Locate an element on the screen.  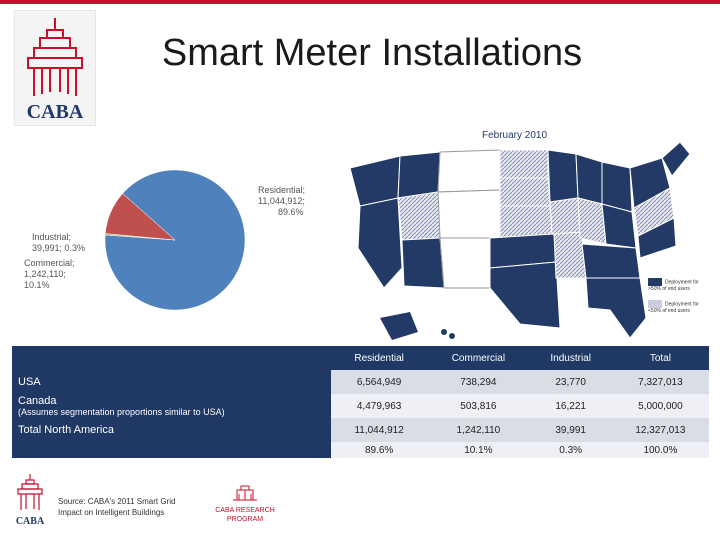
pie-label-residential-line: 11,044,912; is located at coordinates (281, 201).